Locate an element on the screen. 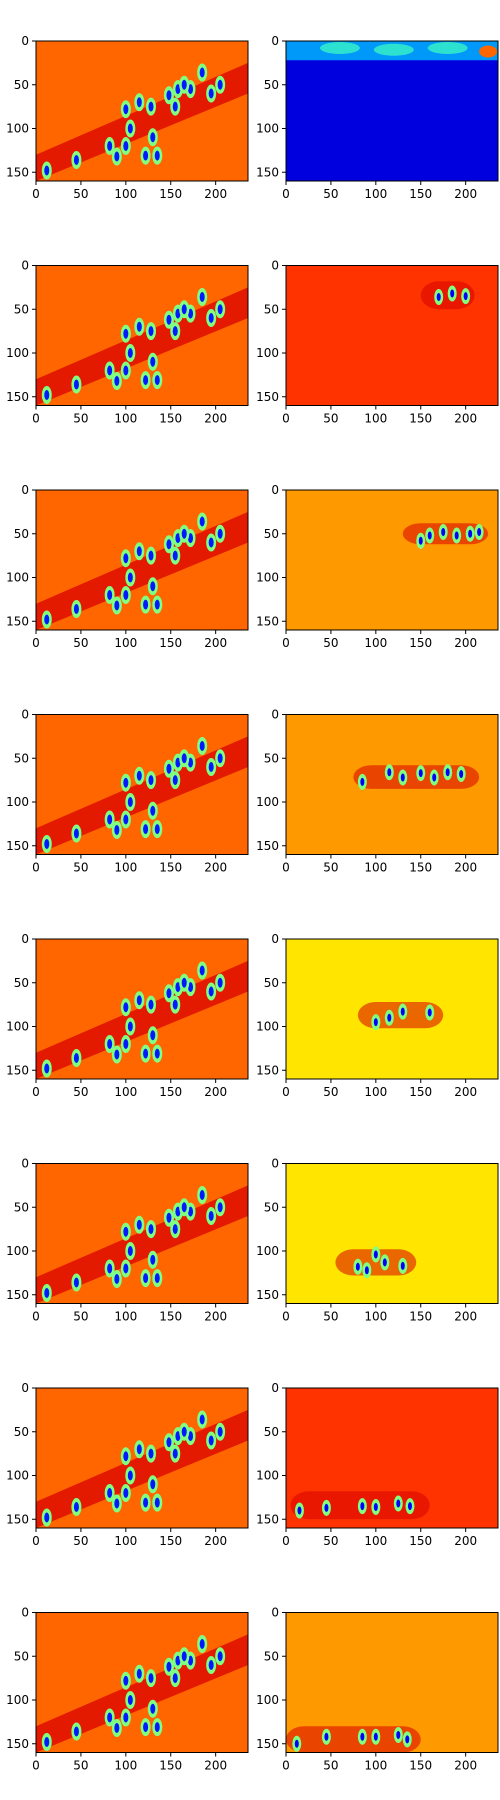 This screenshot has width=500, height=1800. heatmap-background is located at coordinates (392, 111).